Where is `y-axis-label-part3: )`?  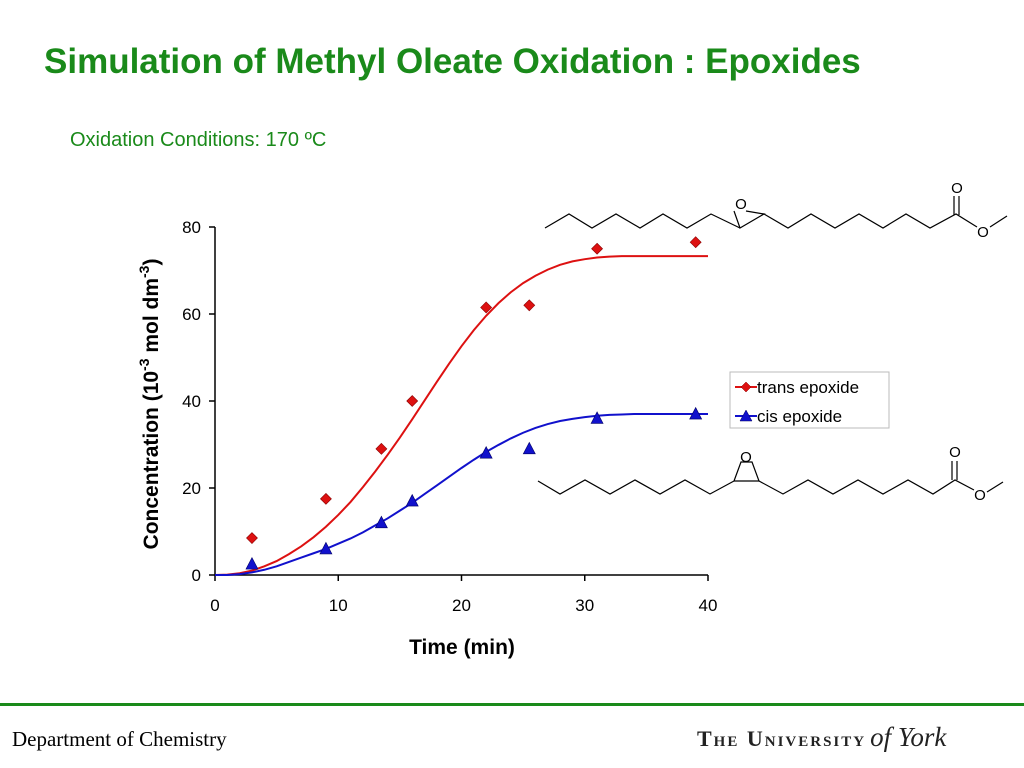
y-axis-label-part3: ) is located at coordinates (151, 262).